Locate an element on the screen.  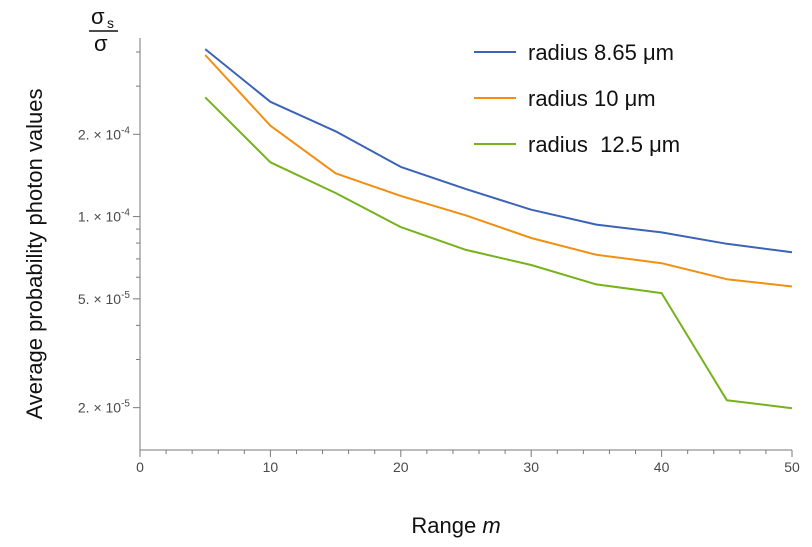
legend: radius 8.65 μm radius 10 μm radius 12.5 μm is located at coordinates (577, 98).